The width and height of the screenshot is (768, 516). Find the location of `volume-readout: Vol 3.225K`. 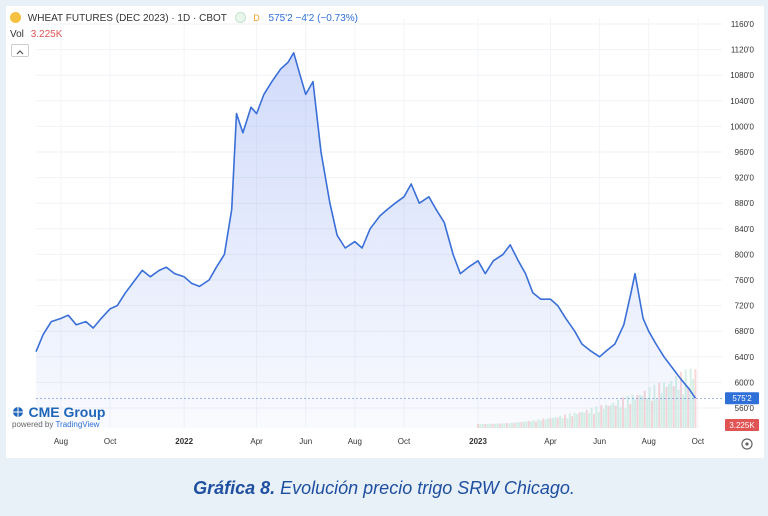

volume-readout: Vol 3.225K is located at coordinates (36, 34).